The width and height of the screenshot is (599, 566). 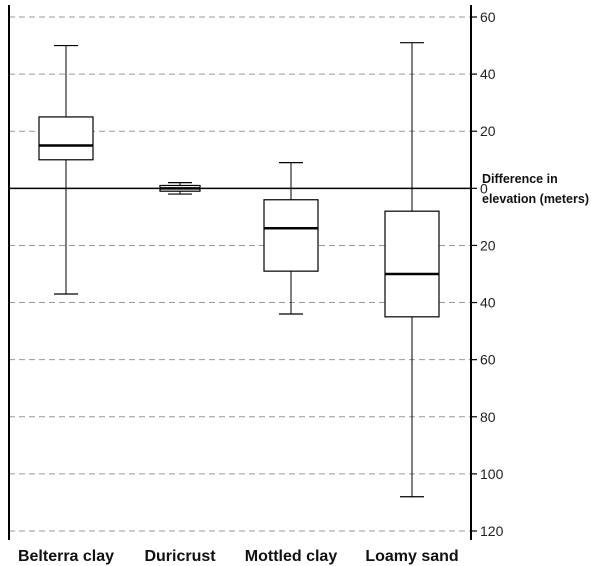 What do you see at coordinates (488, 131) in the screenshot?
I see `y-tick-label-20: 20` at bounding box center [488, 131].